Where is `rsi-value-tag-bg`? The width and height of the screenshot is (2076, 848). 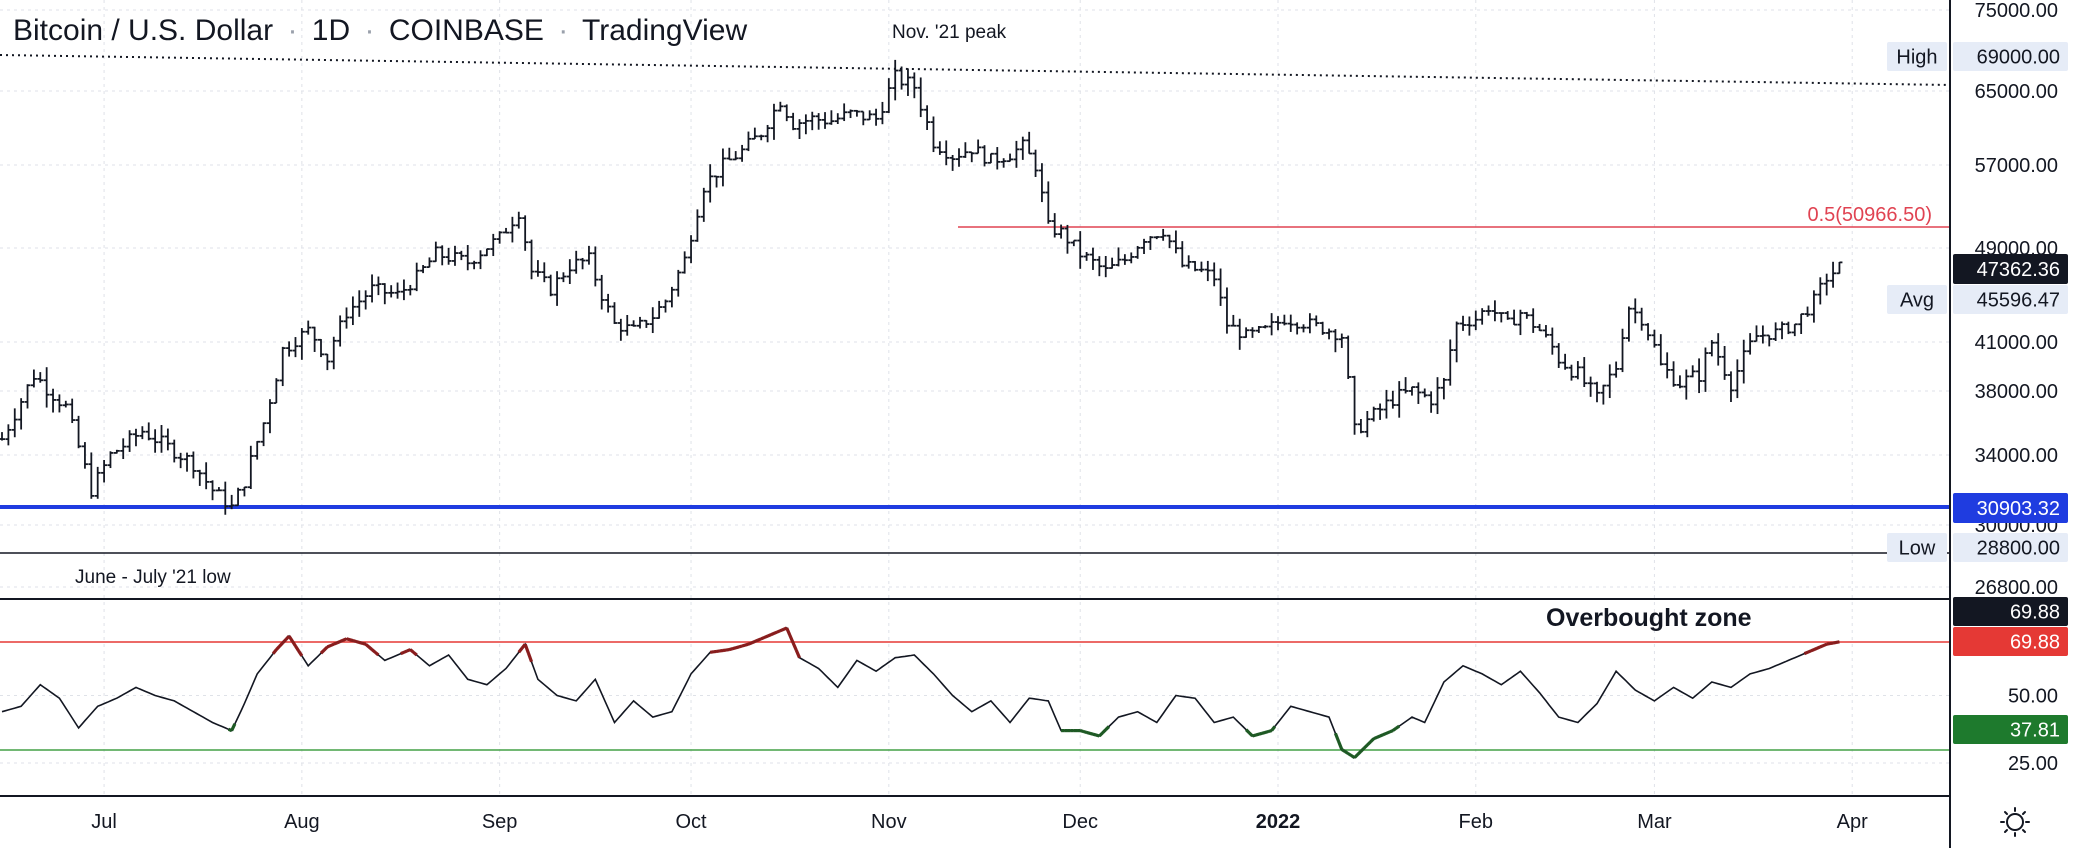
rsi-value-tag-bg is located at coordinates (2010, 729).